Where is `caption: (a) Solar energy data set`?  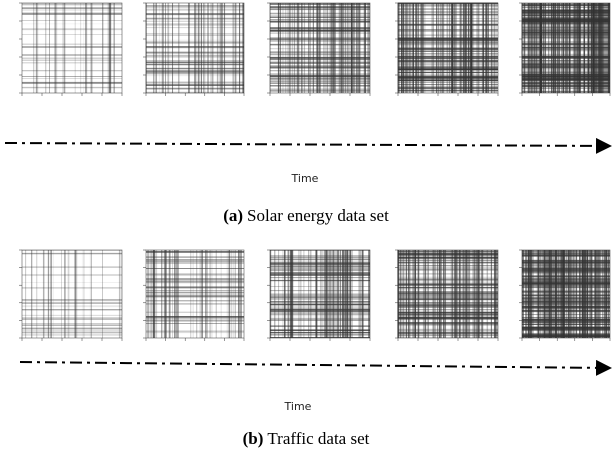 caption: (a) Solar energy data set is located at coordinates (306, 215).